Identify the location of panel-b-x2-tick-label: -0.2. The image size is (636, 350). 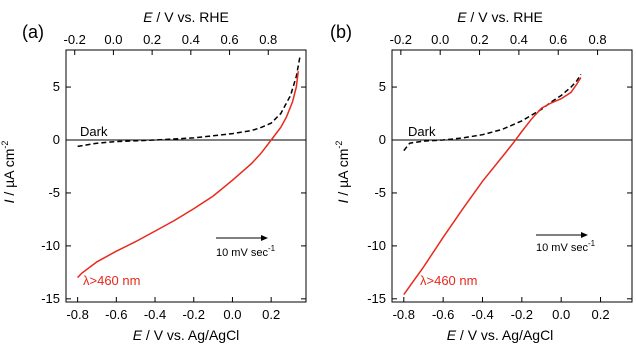
(401, 39).